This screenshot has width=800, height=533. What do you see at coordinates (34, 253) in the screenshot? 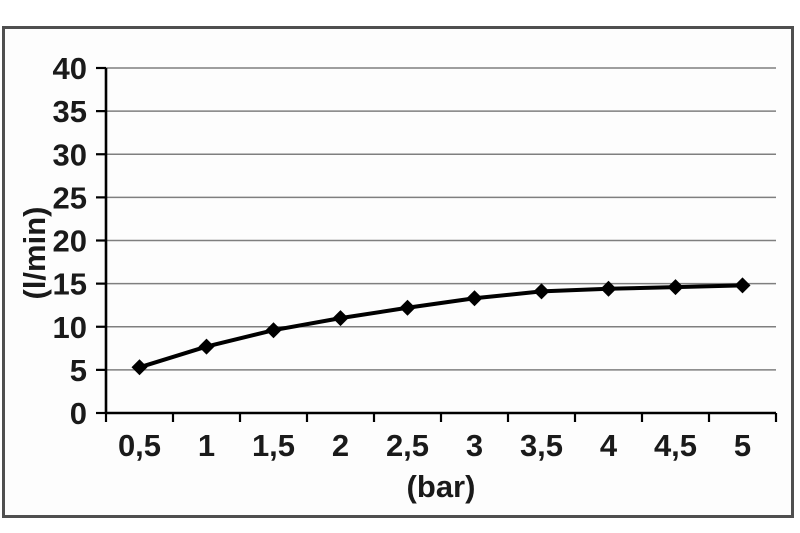
I see `y-axis-title: (l/min)` at bounding box center [34, 253].